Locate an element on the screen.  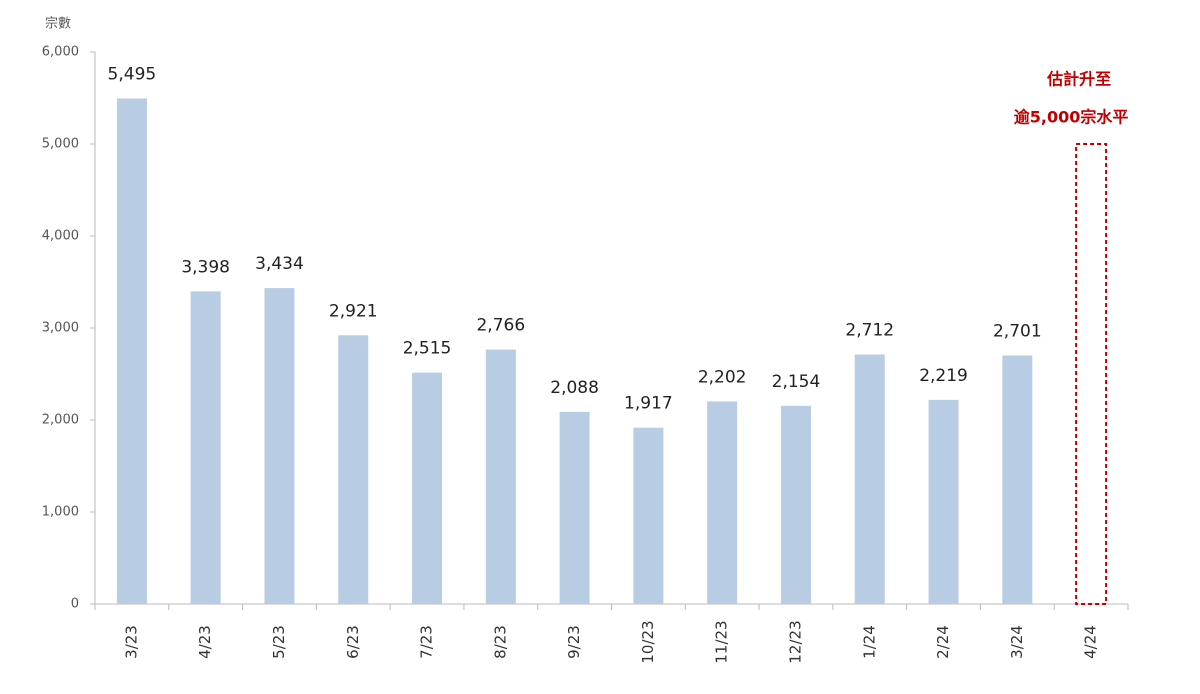
estimate-bar is located at coordinates (1091, 374).